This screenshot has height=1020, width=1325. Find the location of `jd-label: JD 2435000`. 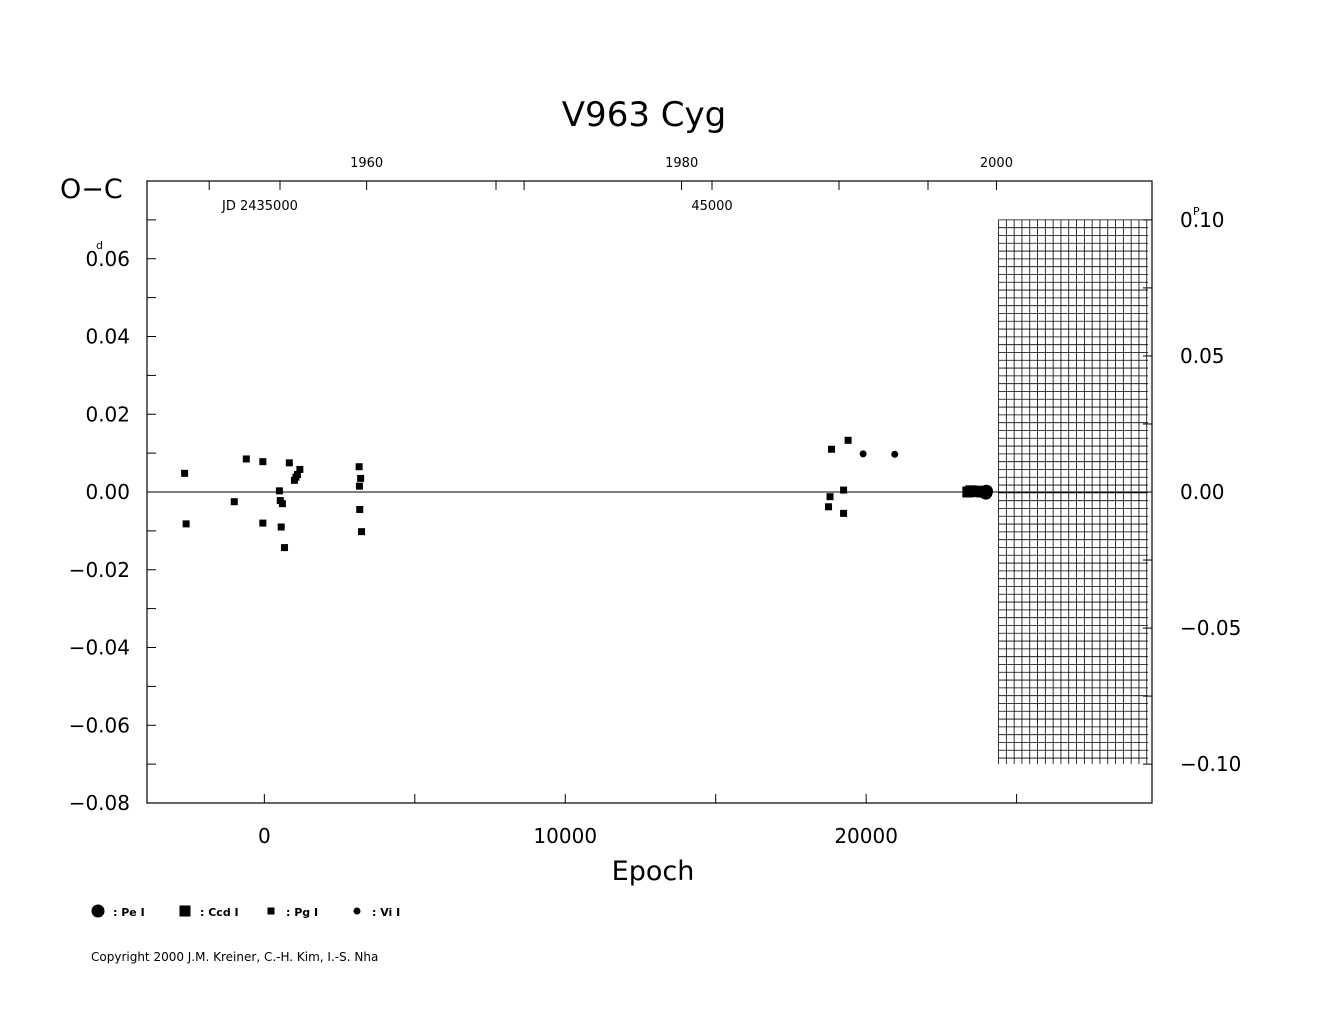

jd-label: JD 2435000 is located at coordinates (259, 206).